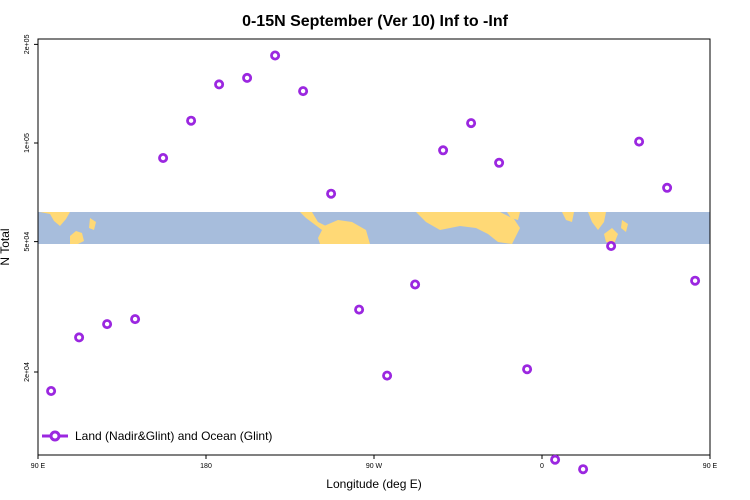 The width and height of the screenshot is (750, 500). What do you see at coordinates (27, 143) in the screenshot?
I see `y-tick-label: 1e+05` at bounding box center [27, 143].